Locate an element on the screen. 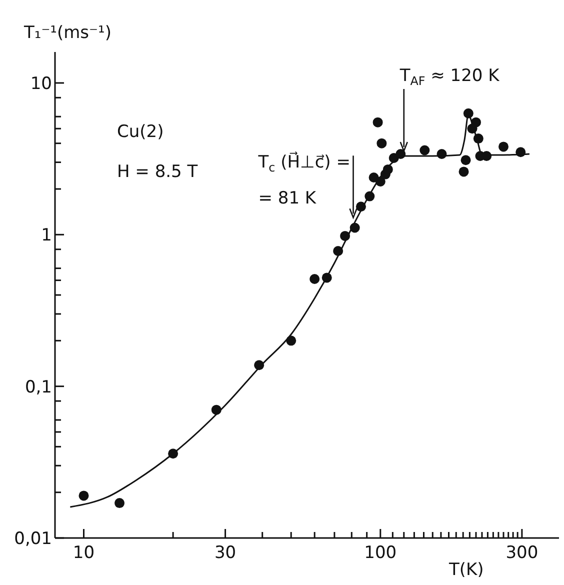 The width and height of the screenshot is (564, 585). x-tick-label: 30 is located at coordinates (225, 553).